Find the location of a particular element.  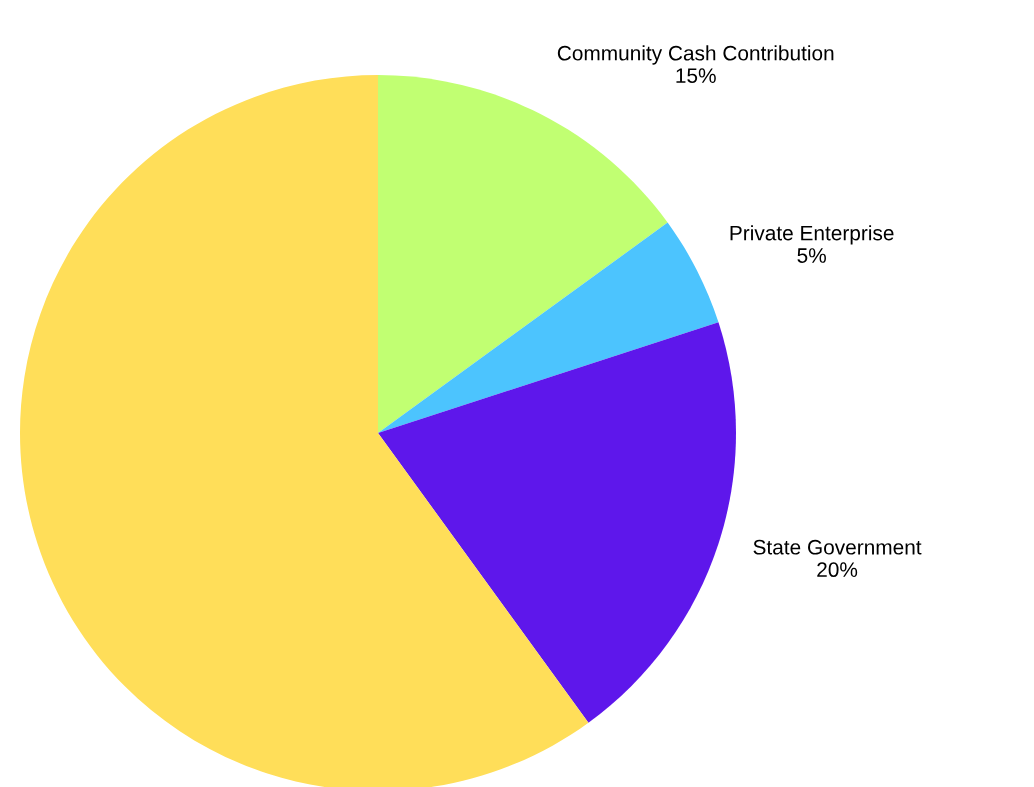

data-label: 20% is located at coordinates (837, 570).